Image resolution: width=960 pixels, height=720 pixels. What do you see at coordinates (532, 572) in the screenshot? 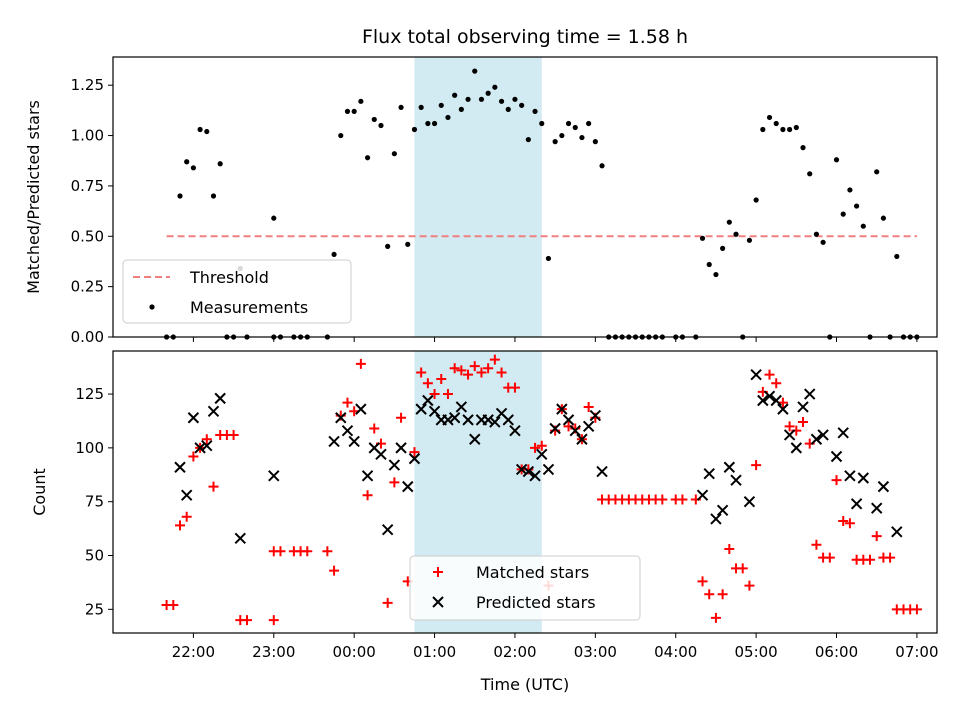
I see `legend-matched-label: Matched stars` at bounding box center [532, 572].